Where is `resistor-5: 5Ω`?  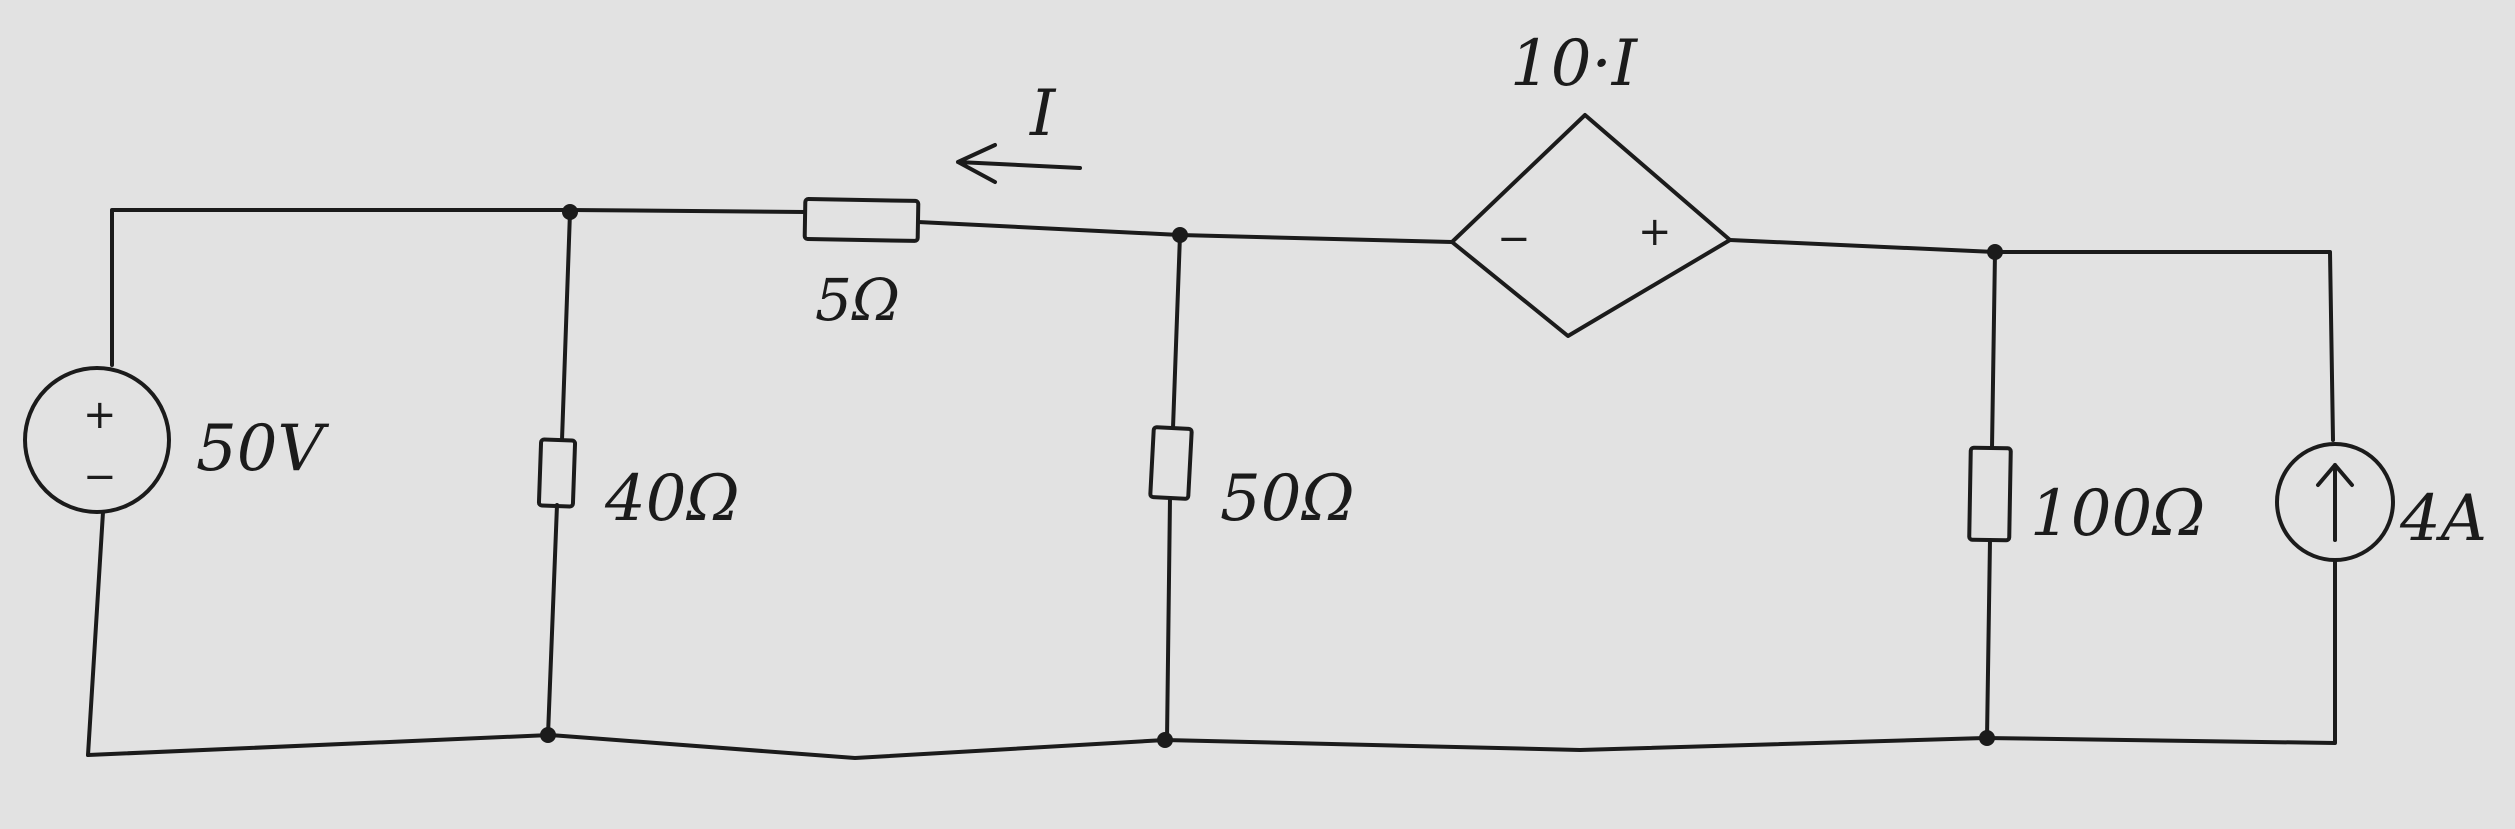
resistor-5: 5Ω is located at coordinates (861, 265).